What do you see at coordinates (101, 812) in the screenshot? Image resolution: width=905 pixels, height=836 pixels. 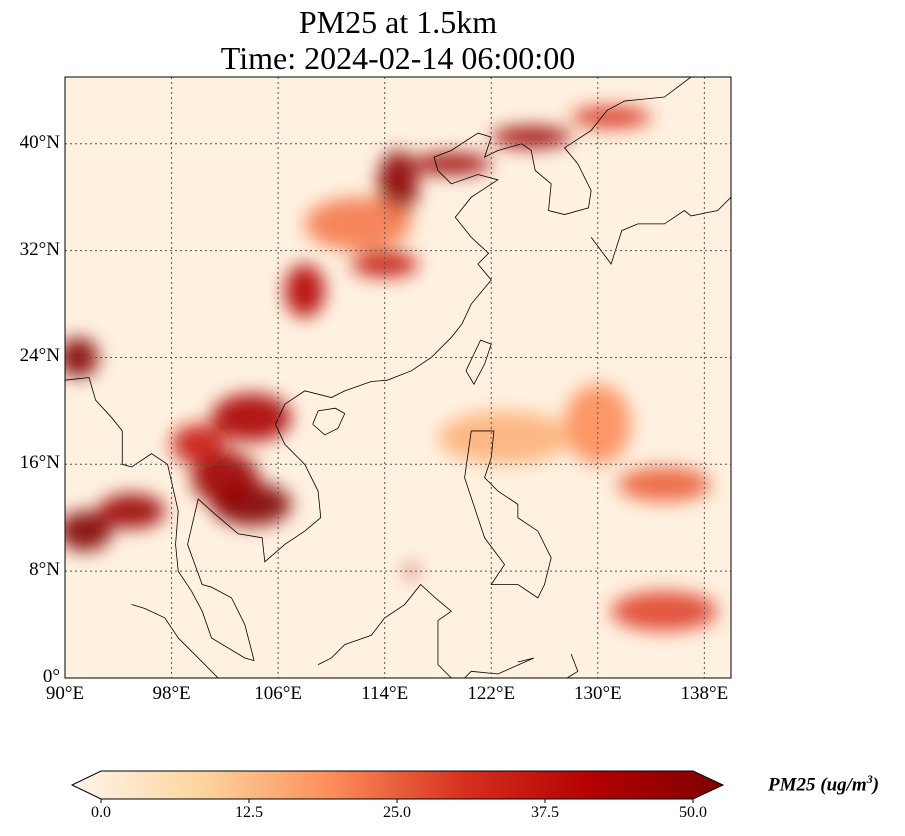 I see `colorbar-tick-label: 0.0` at bounding box center [101, 812].